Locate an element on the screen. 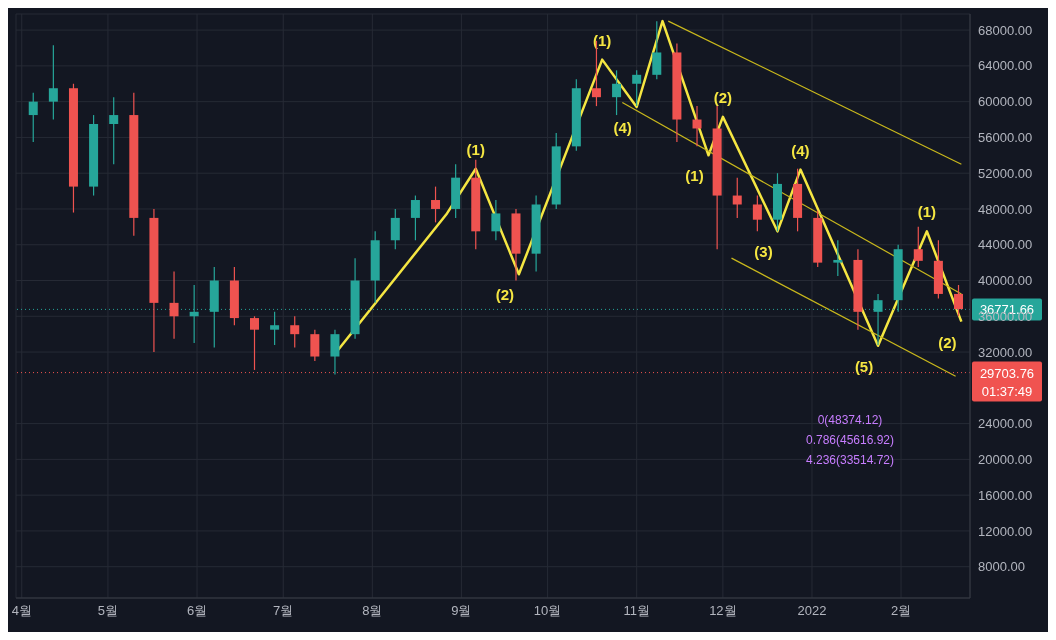  y-tick-label: 16000.00 is located at coordinates (1005, 495).